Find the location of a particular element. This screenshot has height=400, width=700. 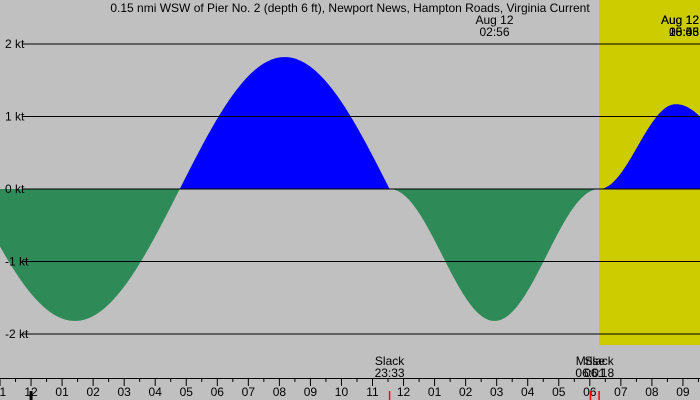

y-tick-label: -1 kt is located at coordinates (17, 262).